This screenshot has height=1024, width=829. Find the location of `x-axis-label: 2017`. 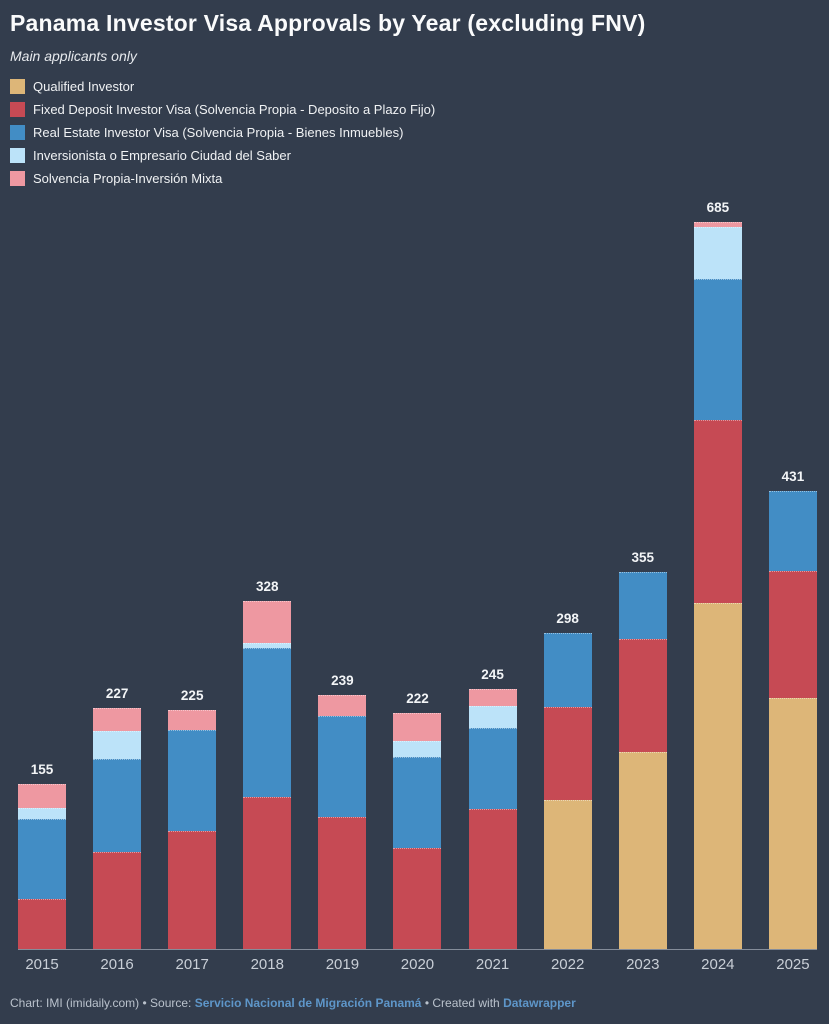

x-axis-label: 2017 is located at coordinates (192, 964).